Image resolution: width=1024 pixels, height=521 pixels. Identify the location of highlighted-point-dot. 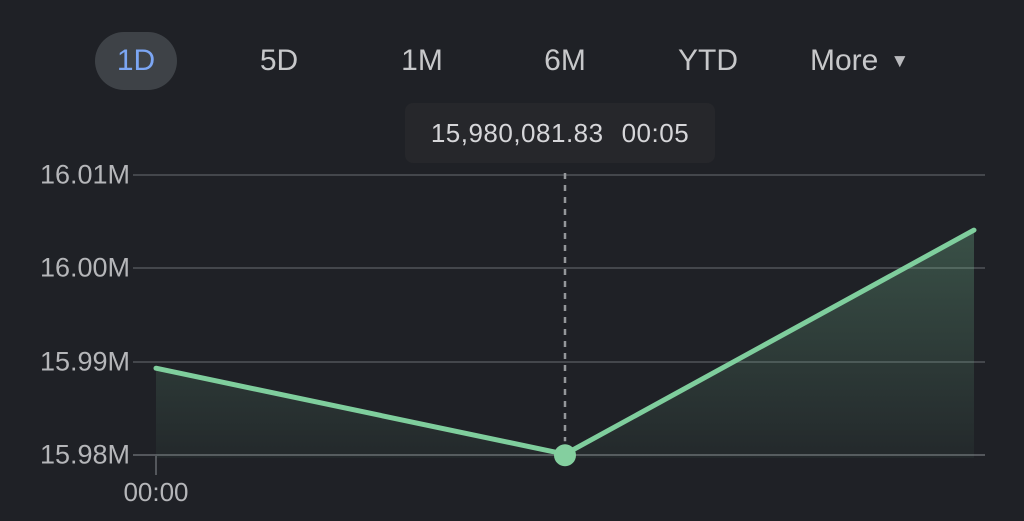
(565, 455).